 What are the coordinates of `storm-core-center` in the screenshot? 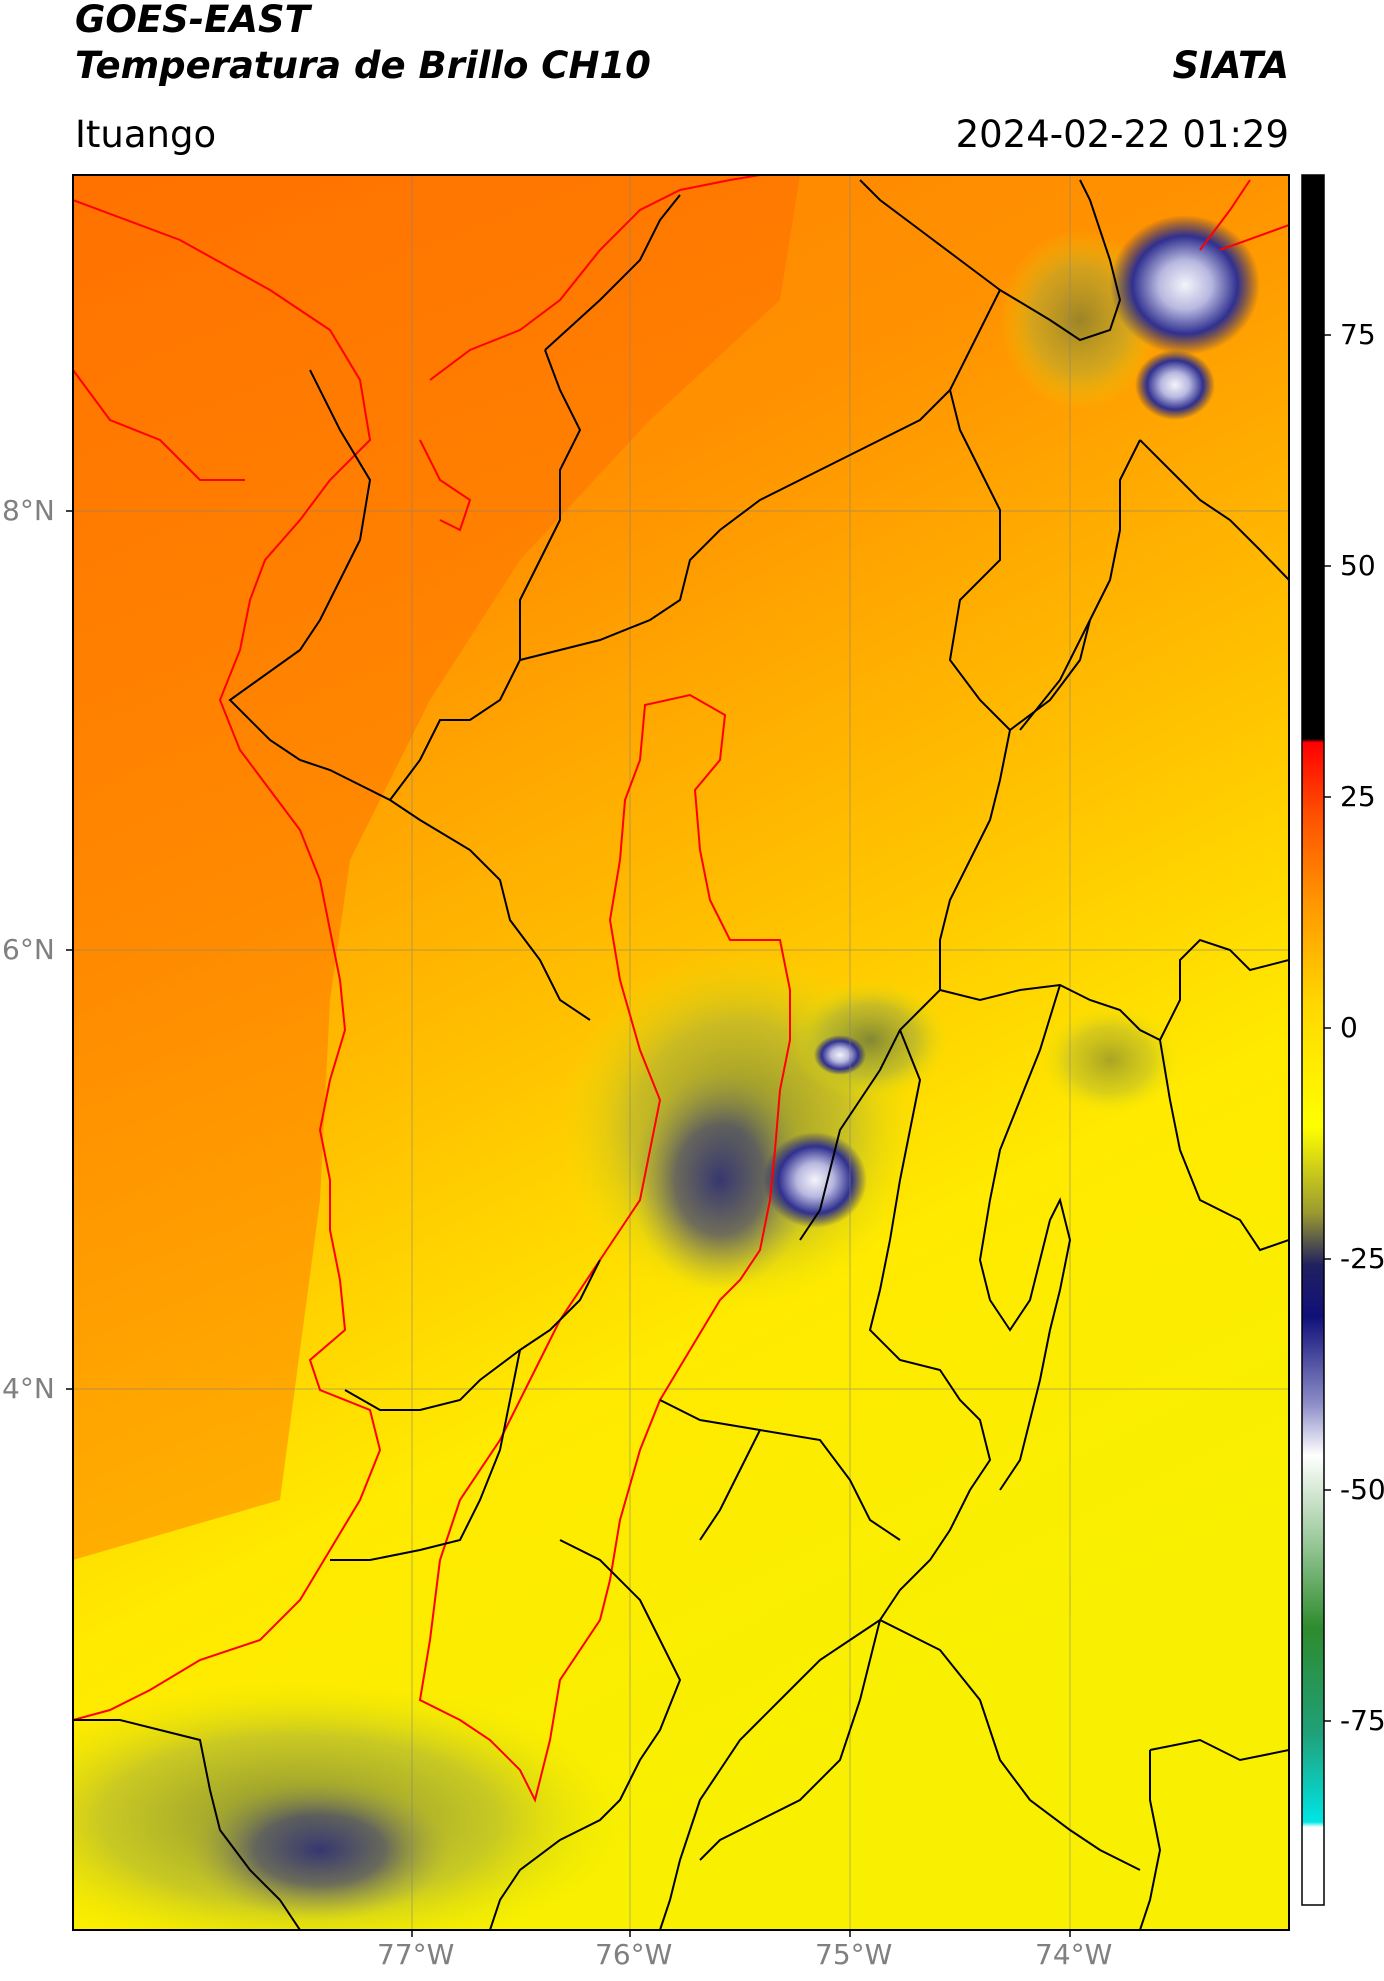 It's located at (815, 1180).